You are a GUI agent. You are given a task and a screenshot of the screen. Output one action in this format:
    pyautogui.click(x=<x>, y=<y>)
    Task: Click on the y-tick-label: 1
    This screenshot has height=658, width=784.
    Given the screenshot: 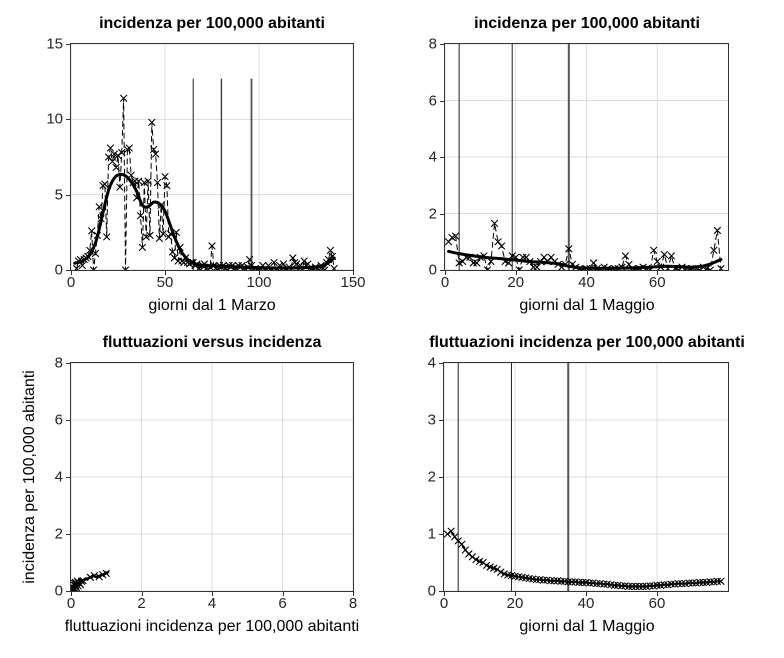 What is the action you would take?
    pyautogui.click(x=431, y=534)
    